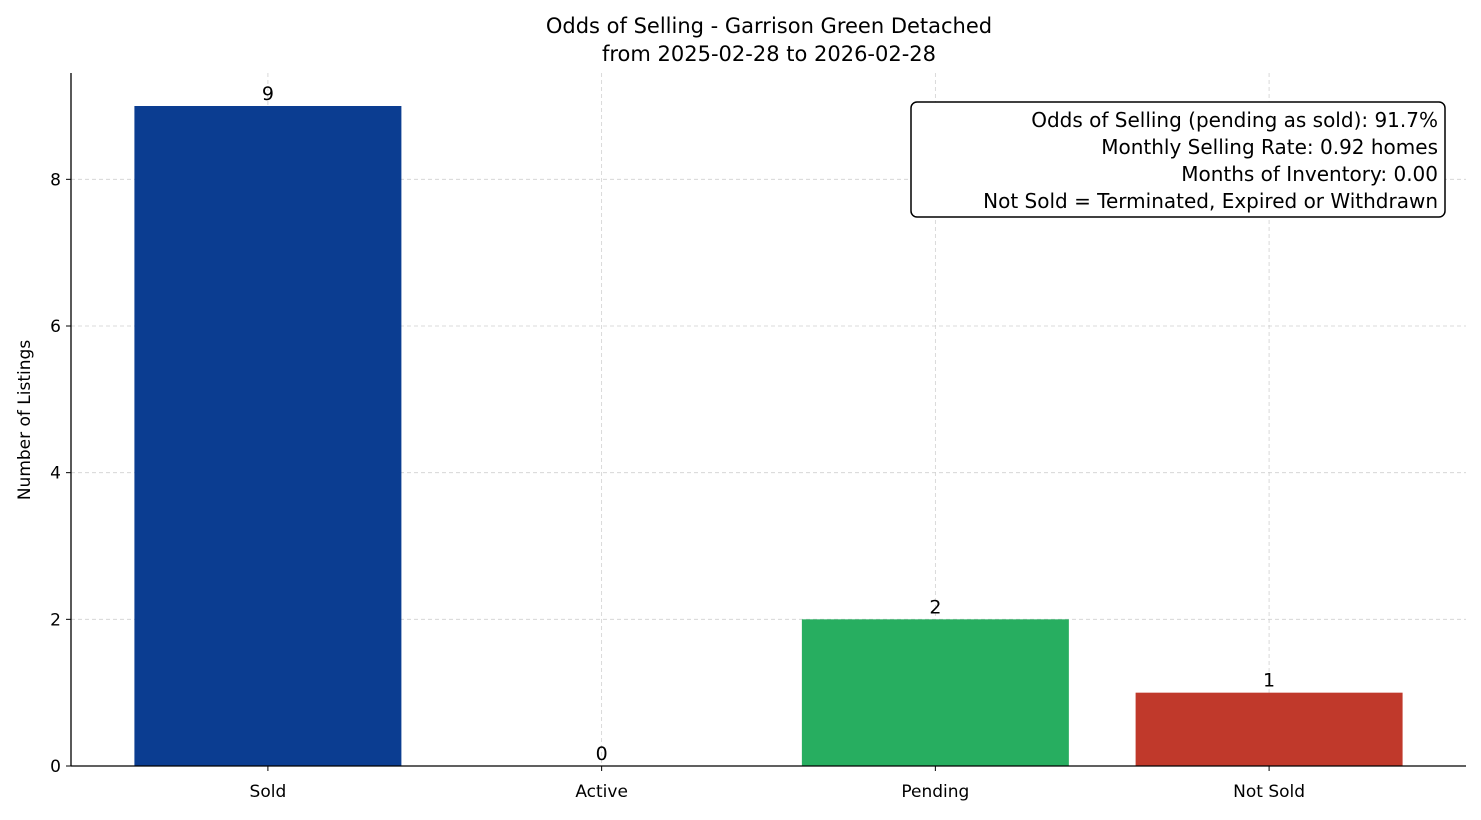  What do you see at coordinates (1309, 174) in the screenshot?
I see `annotation-line: Months of Inventory: 0.00` at bounding box center [1309, 174].